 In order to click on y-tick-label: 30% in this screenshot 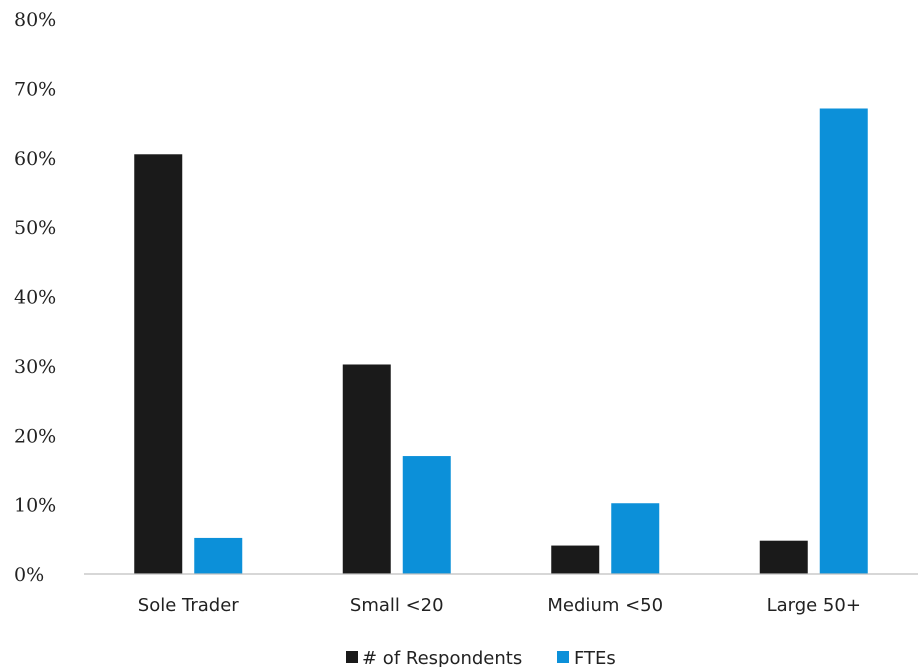, I will do `click(35, 367)`.